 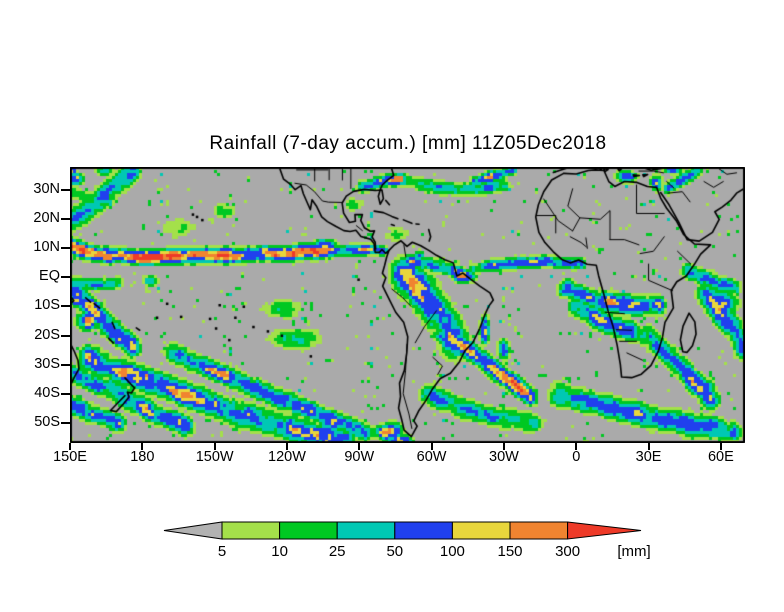 What do you see at coordinates (222, 551) in the screenshot?
I see `colorbar-level-label: 5` at bounding box center [222, 551].